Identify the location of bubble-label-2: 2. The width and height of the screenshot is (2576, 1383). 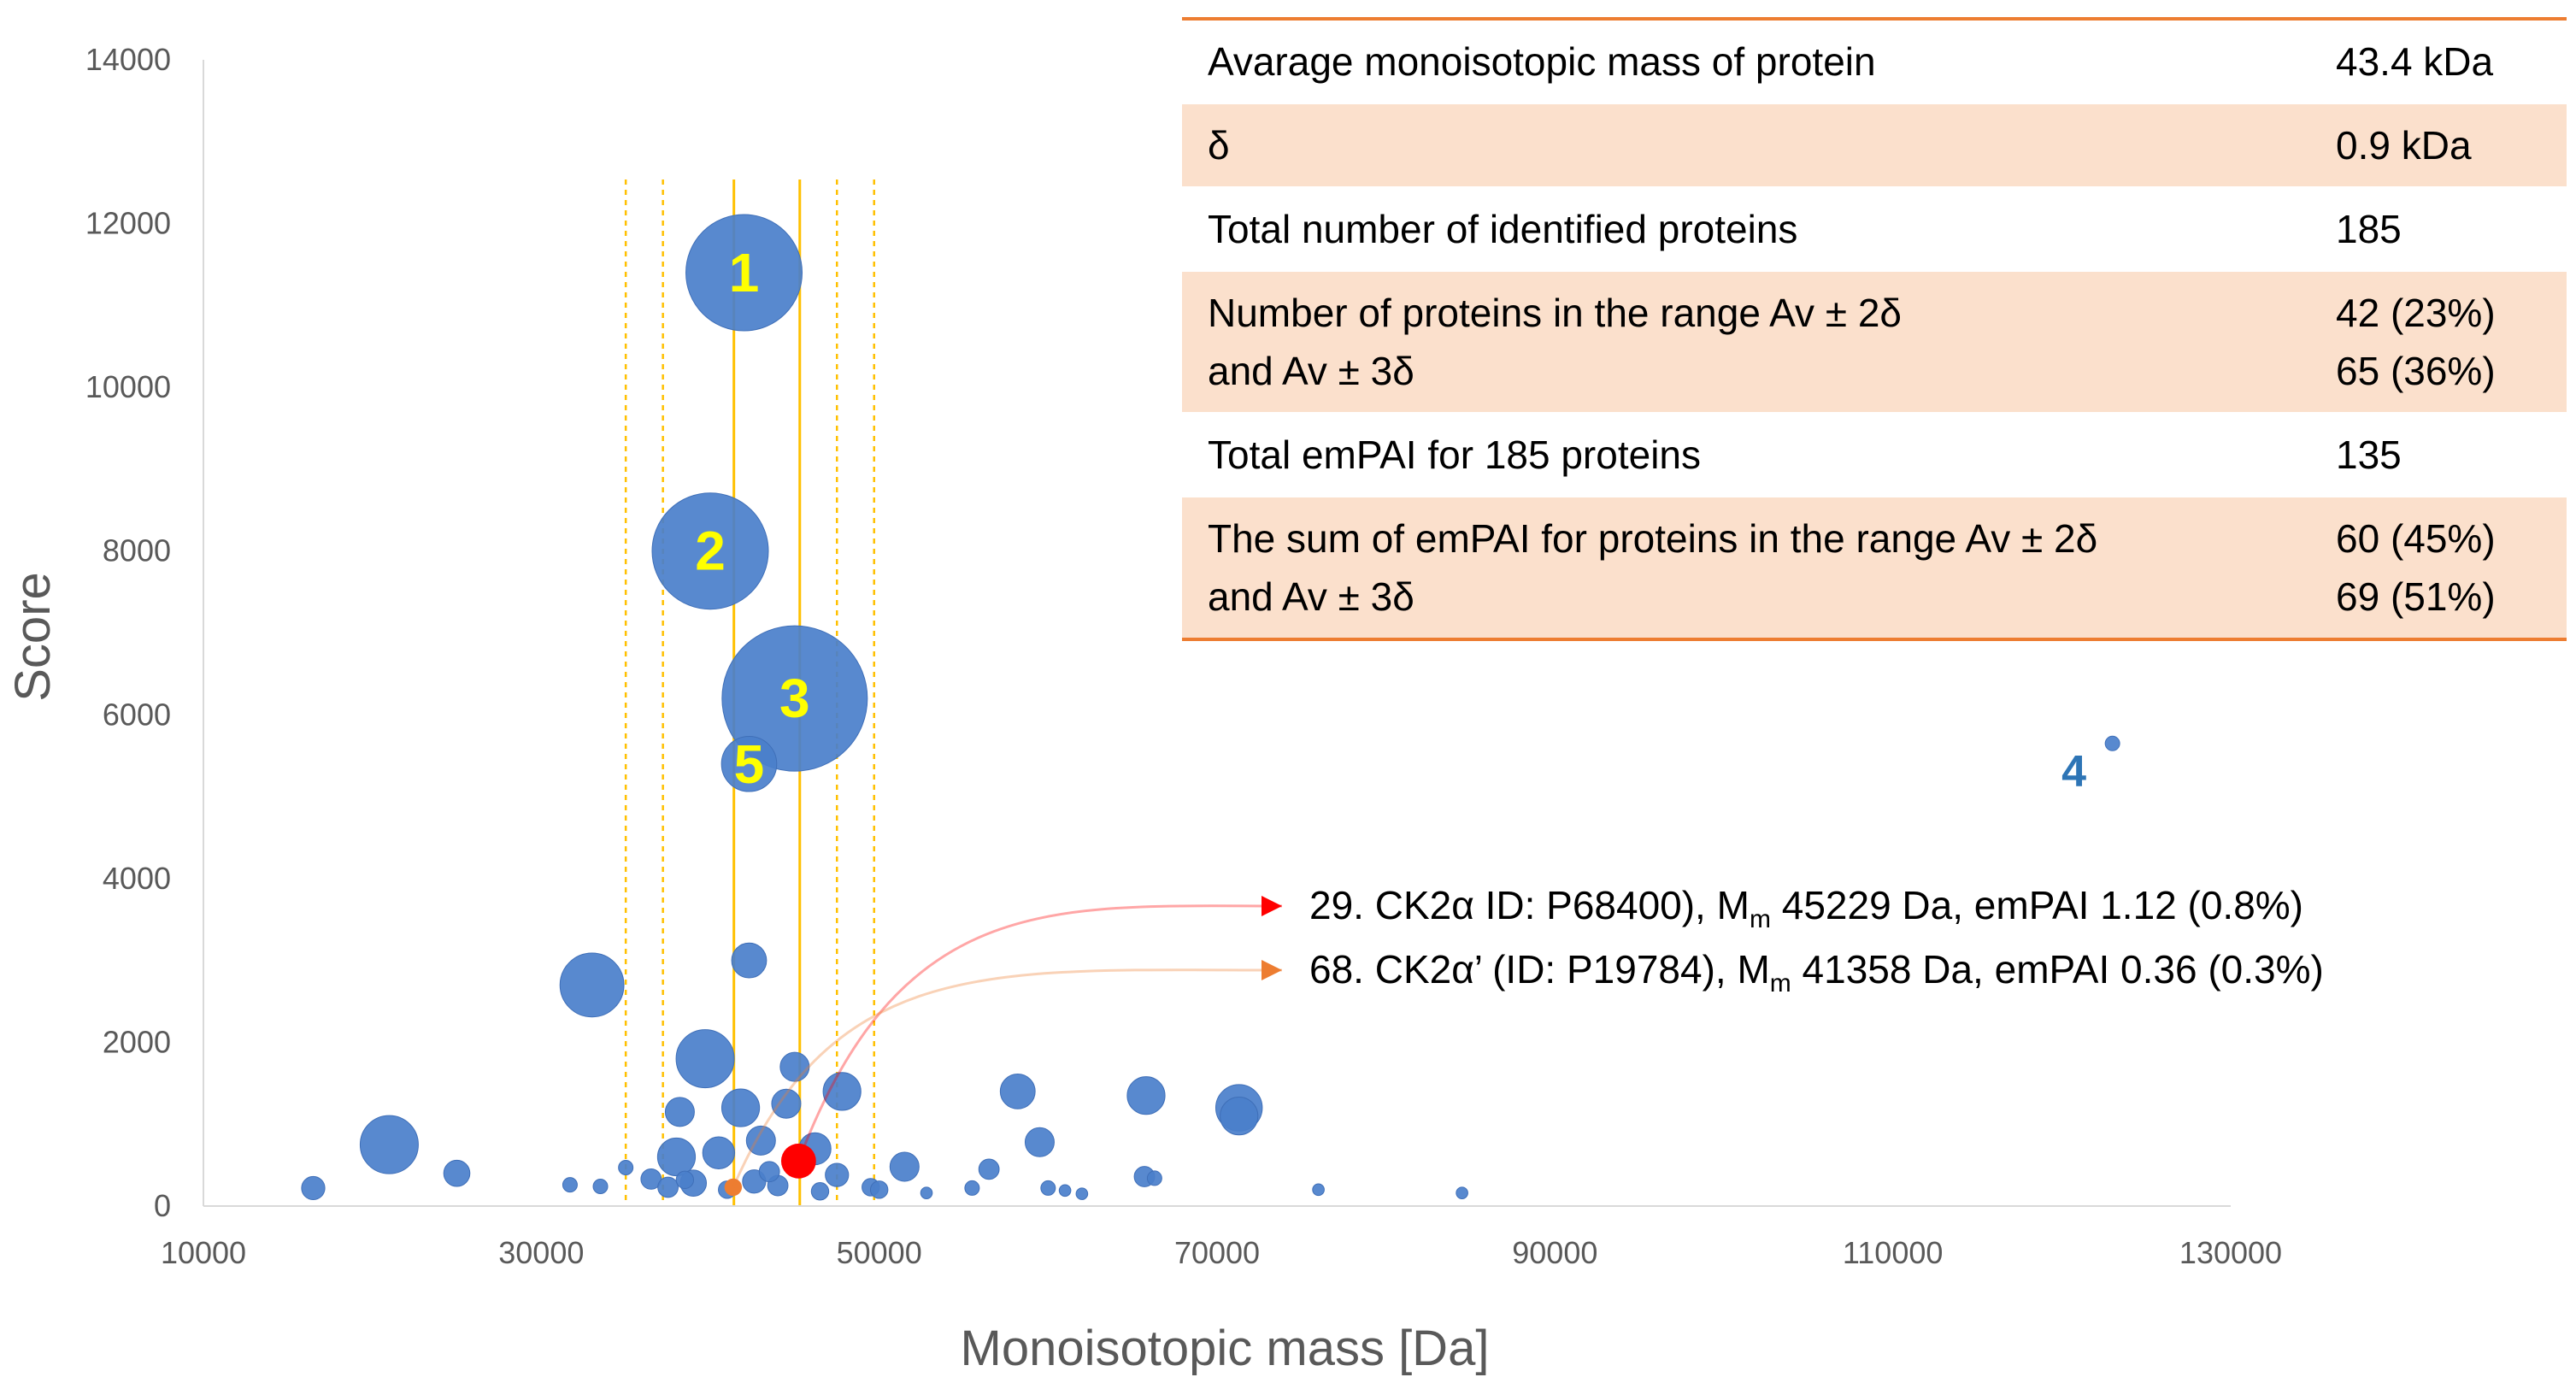
(710, 551).